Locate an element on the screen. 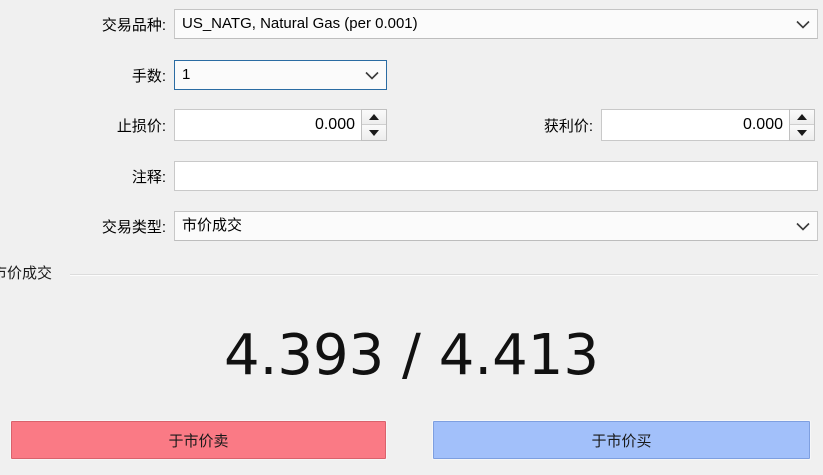 Image resolution: width=823 pixels, height=475 pixels. sell-button-label: 于市价卖 is located at coordinates (198, 441).